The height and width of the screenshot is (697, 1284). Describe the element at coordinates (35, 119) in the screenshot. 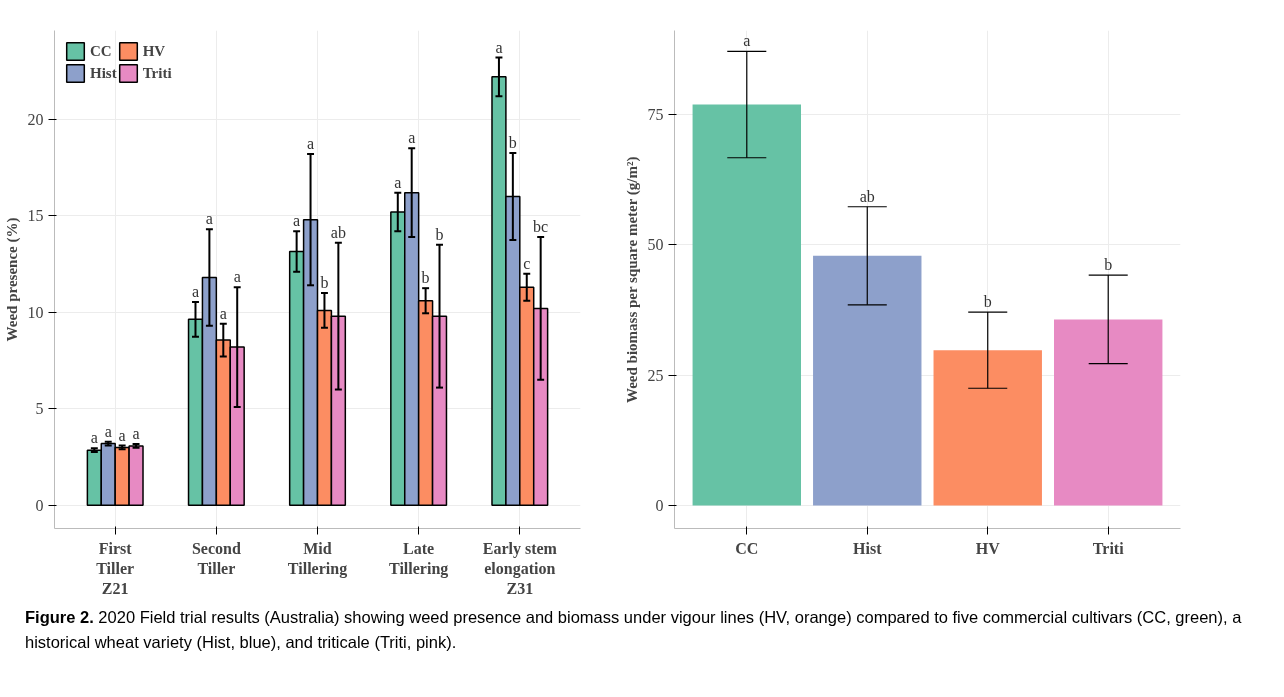

I see `y-tick-label: 20` at that location.